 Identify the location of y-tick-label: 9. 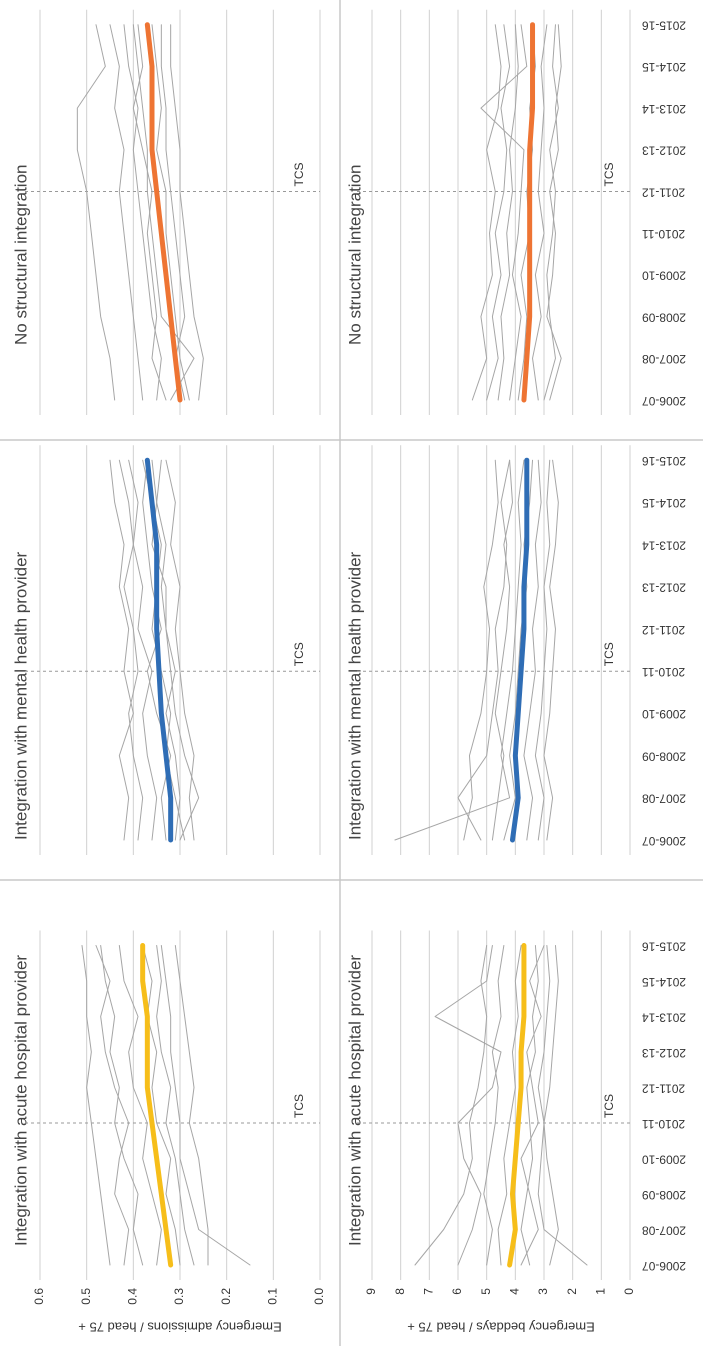
(371, 1291).